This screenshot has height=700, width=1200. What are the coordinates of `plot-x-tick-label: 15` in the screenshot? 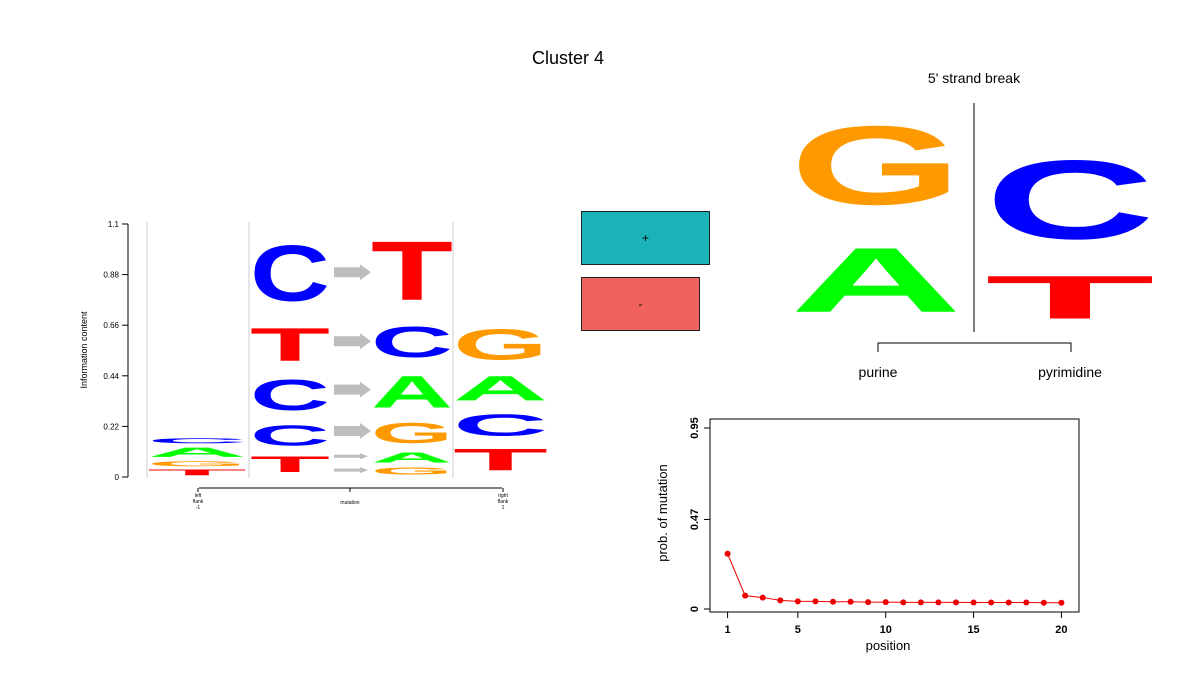 It's located at (973, 630).